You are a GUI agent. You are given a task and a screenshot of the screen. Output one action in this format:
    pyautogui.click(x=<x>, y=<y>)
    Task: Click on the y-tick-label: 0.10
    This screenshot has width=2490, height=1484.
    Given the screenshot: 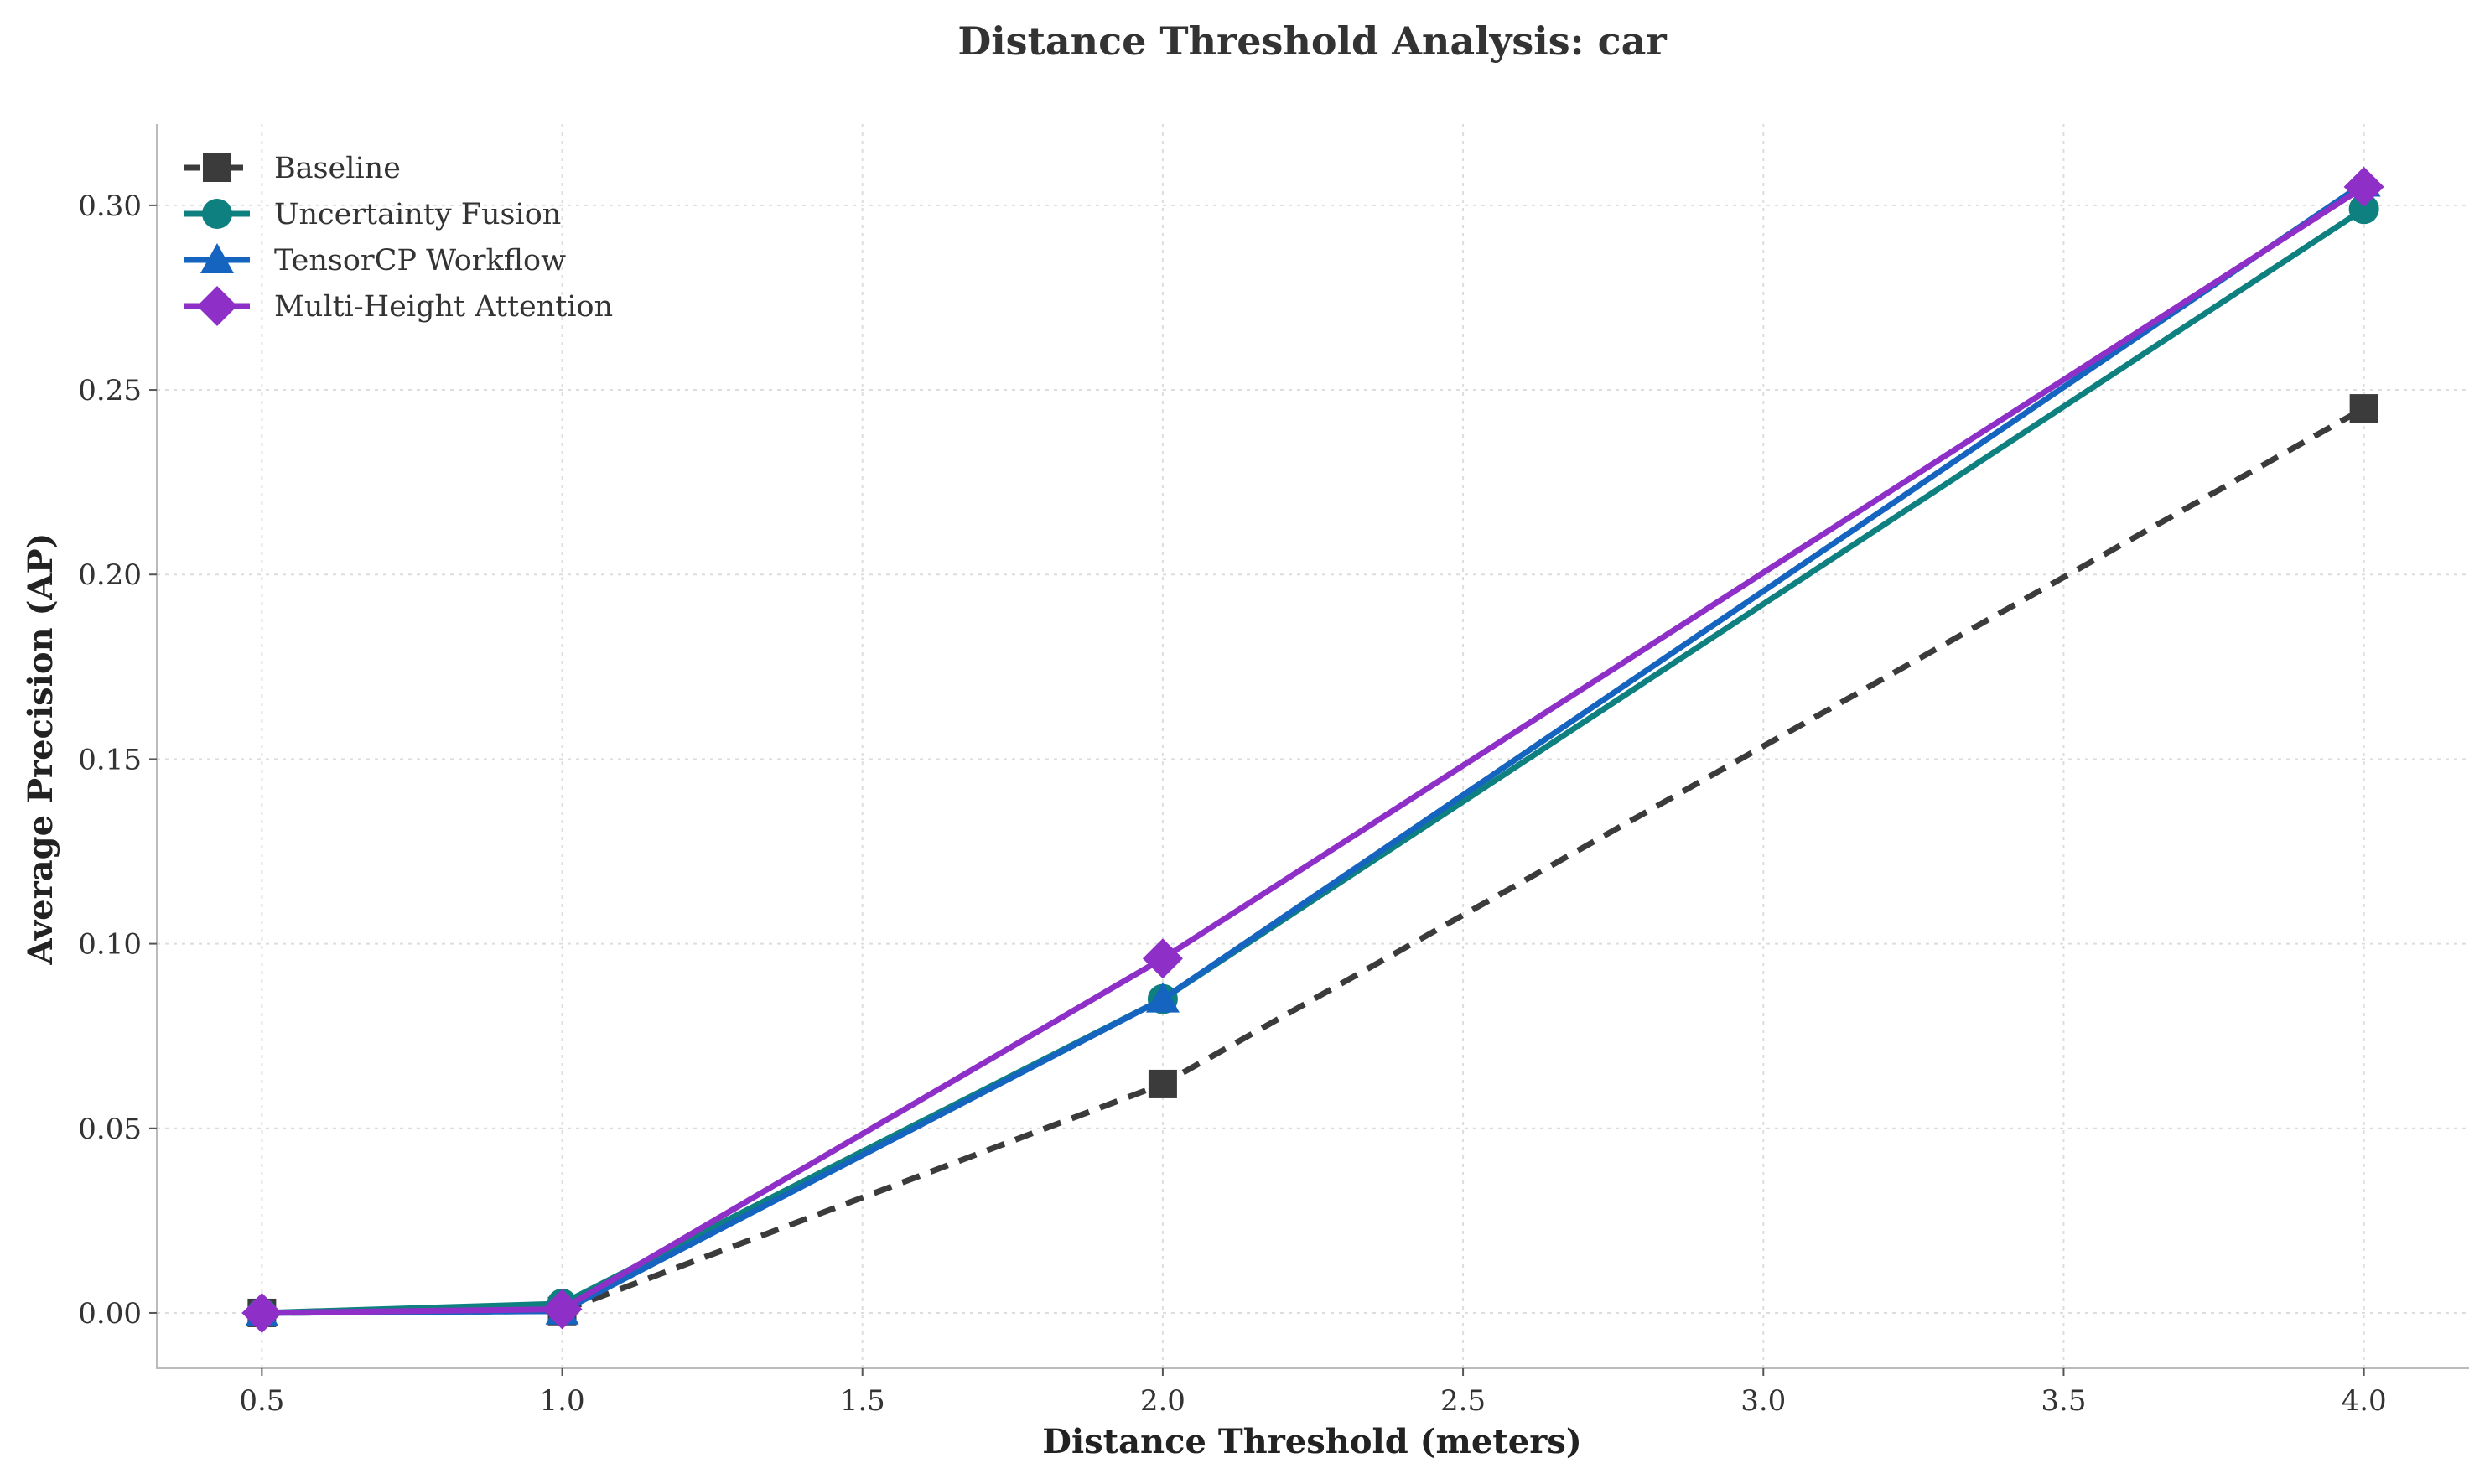 What is the action you would take?
    pyautogui.click(x=110, y=945)
    